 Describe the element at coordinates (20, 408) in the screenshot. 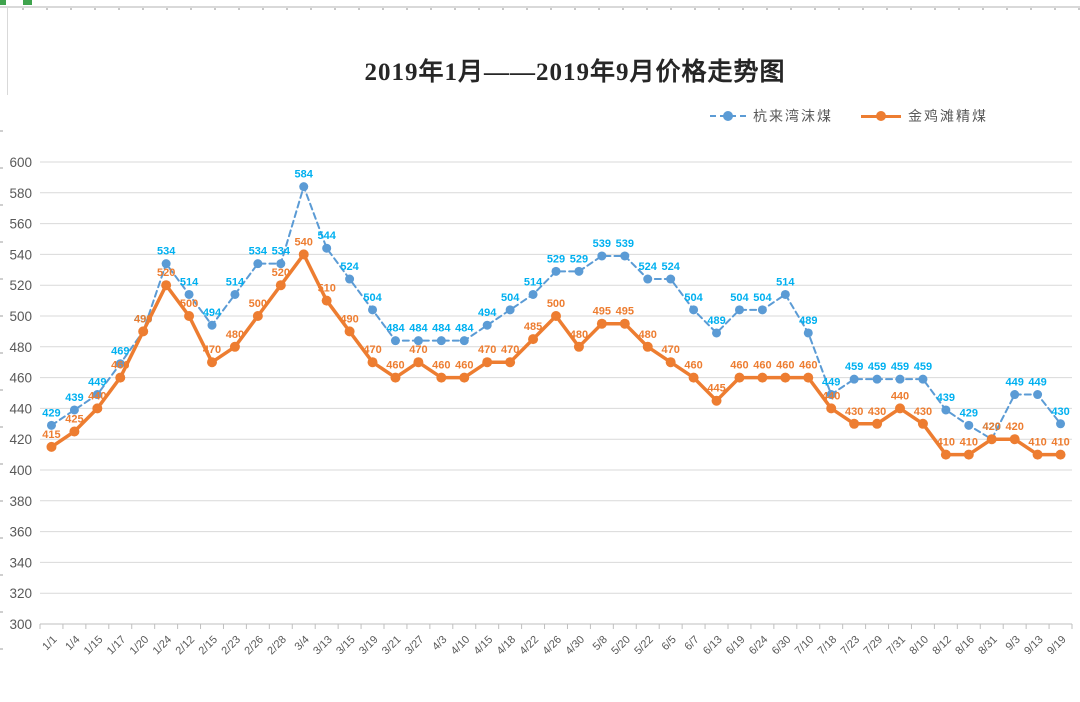

I see `y-axis-label: 440` at that location.